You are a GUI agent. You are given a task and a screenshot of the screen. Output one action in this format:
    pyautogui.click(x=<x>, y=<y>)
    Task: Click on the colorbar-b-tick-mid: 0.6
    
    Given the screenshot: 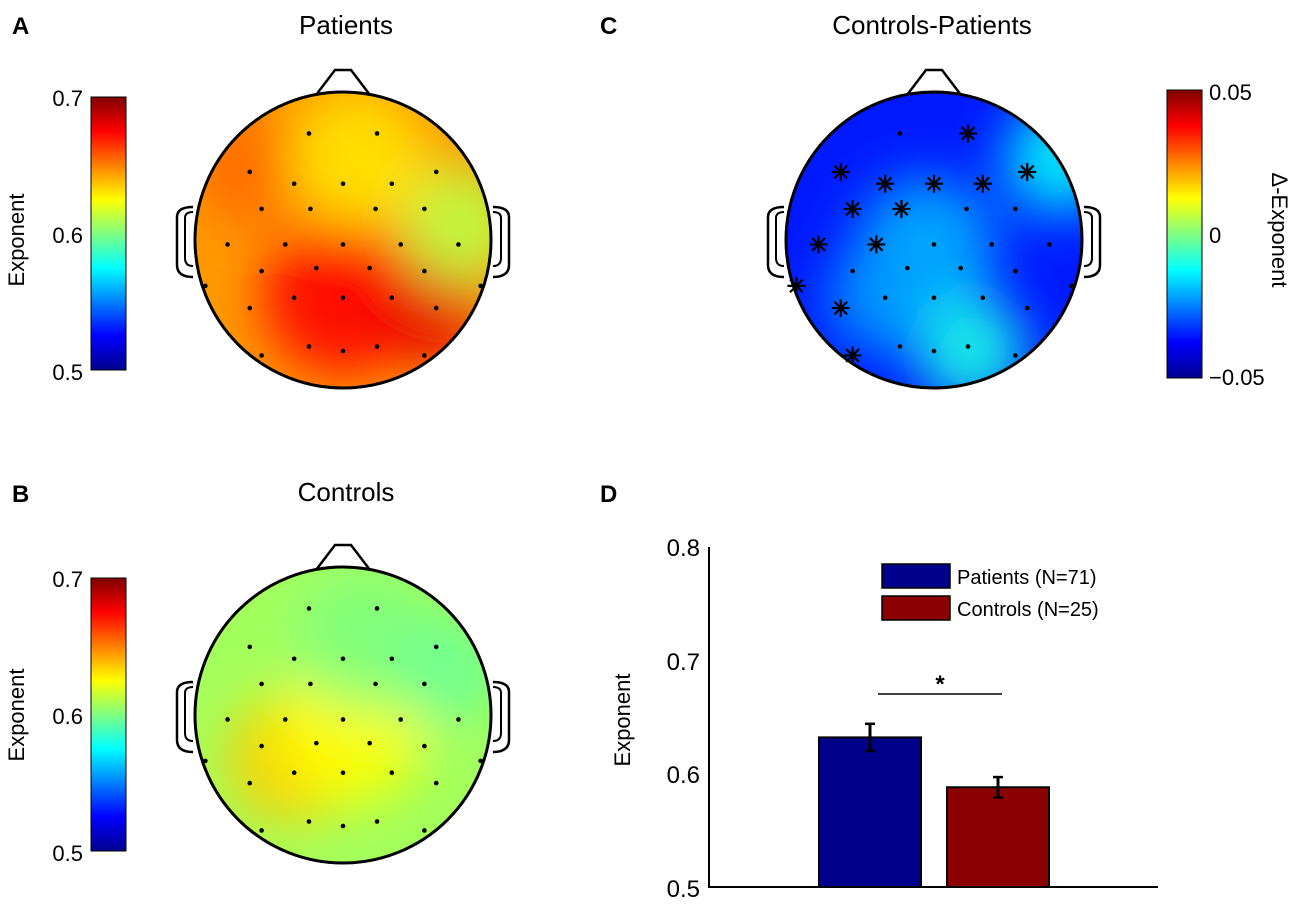 What is the action you would take?
    pyautogui.click(x=67, y=716)
    